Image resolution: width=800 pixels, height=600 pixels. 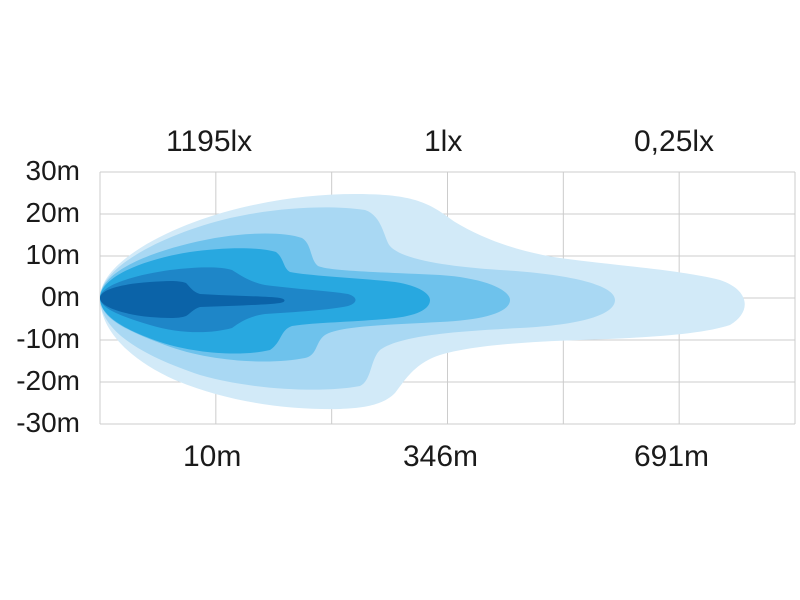 I want to click on y-tick-20m: 20m, so click(x=52, y=212).